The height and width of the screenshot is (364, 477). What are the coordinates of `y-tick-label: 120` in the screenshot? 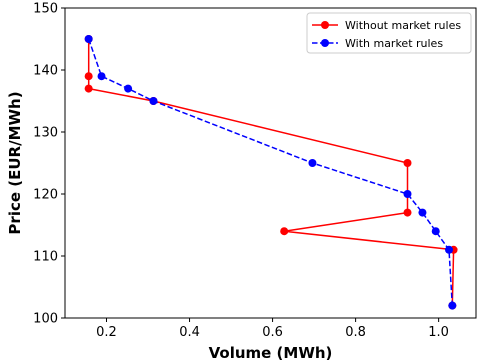 It's located at (45, 195).